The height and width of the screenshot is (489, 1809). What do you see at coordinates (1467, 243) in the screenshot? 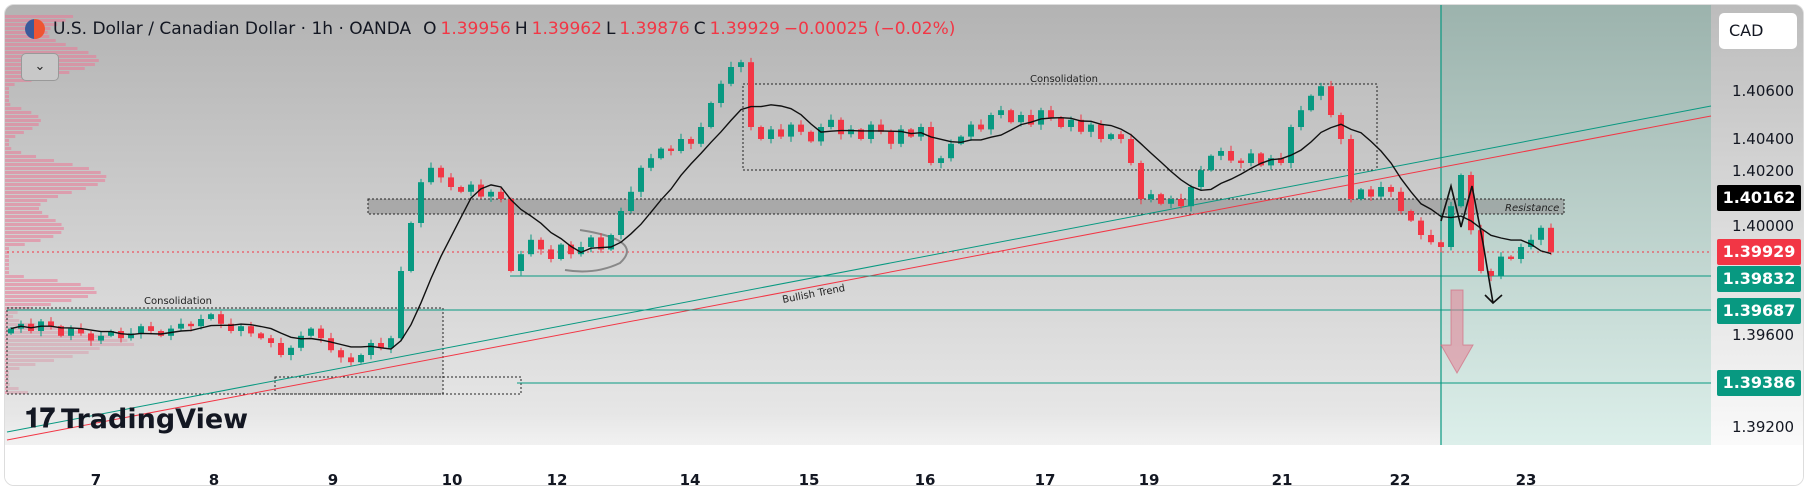
I see `zigzag-projection` at bounding box center [1467, 243].